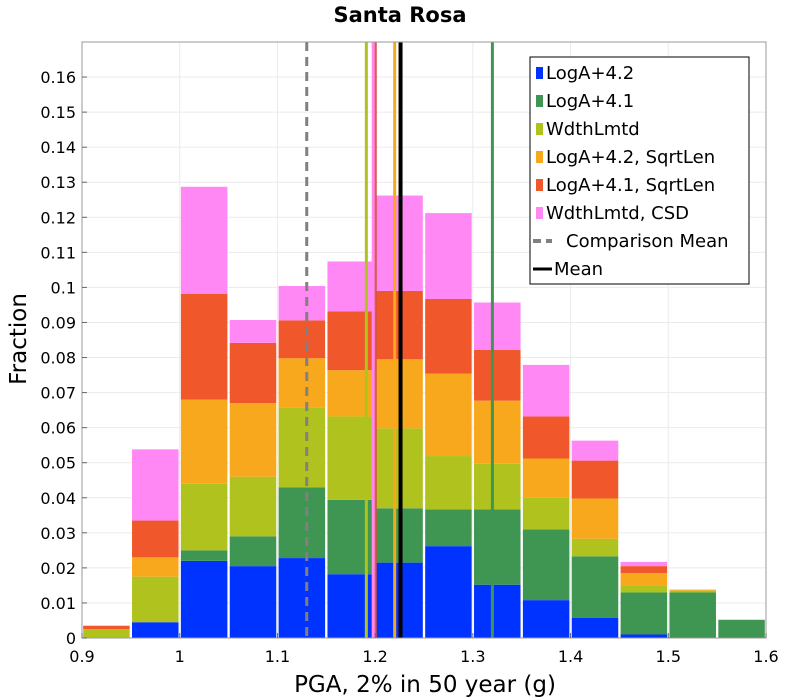 This screenshot has height=700, width=800. What do you see at coordinates (617, 213) in the screenshot?
I see `legend-label-wdthlmtd-csd: WdthLmtd, CSD` at bounding box center [617, 213].